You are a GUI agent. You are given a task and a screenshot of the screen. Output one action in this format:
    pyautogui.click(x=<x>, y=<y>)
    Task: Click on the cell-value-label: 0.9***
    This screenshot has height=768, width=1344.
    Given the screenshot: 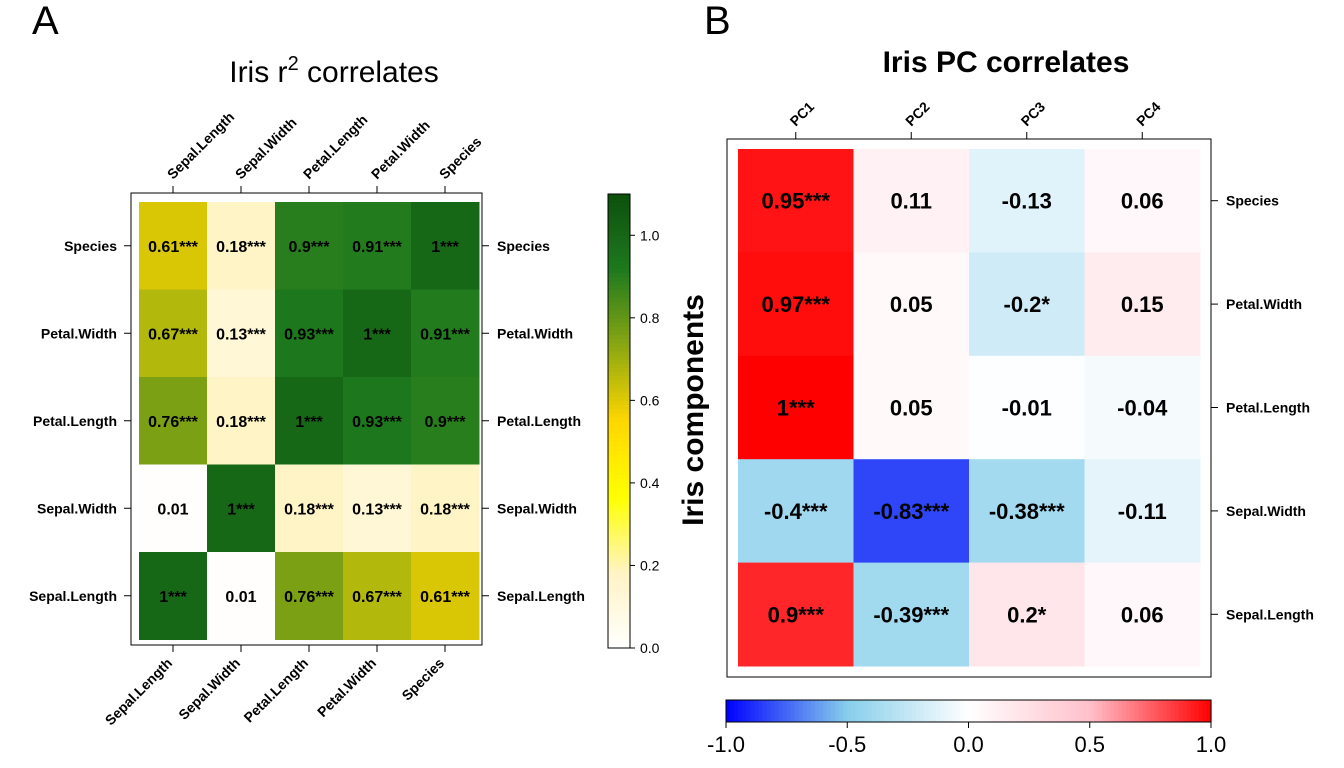 What is the action you would take?
    pyautogui.click(x=446, y=422)
    